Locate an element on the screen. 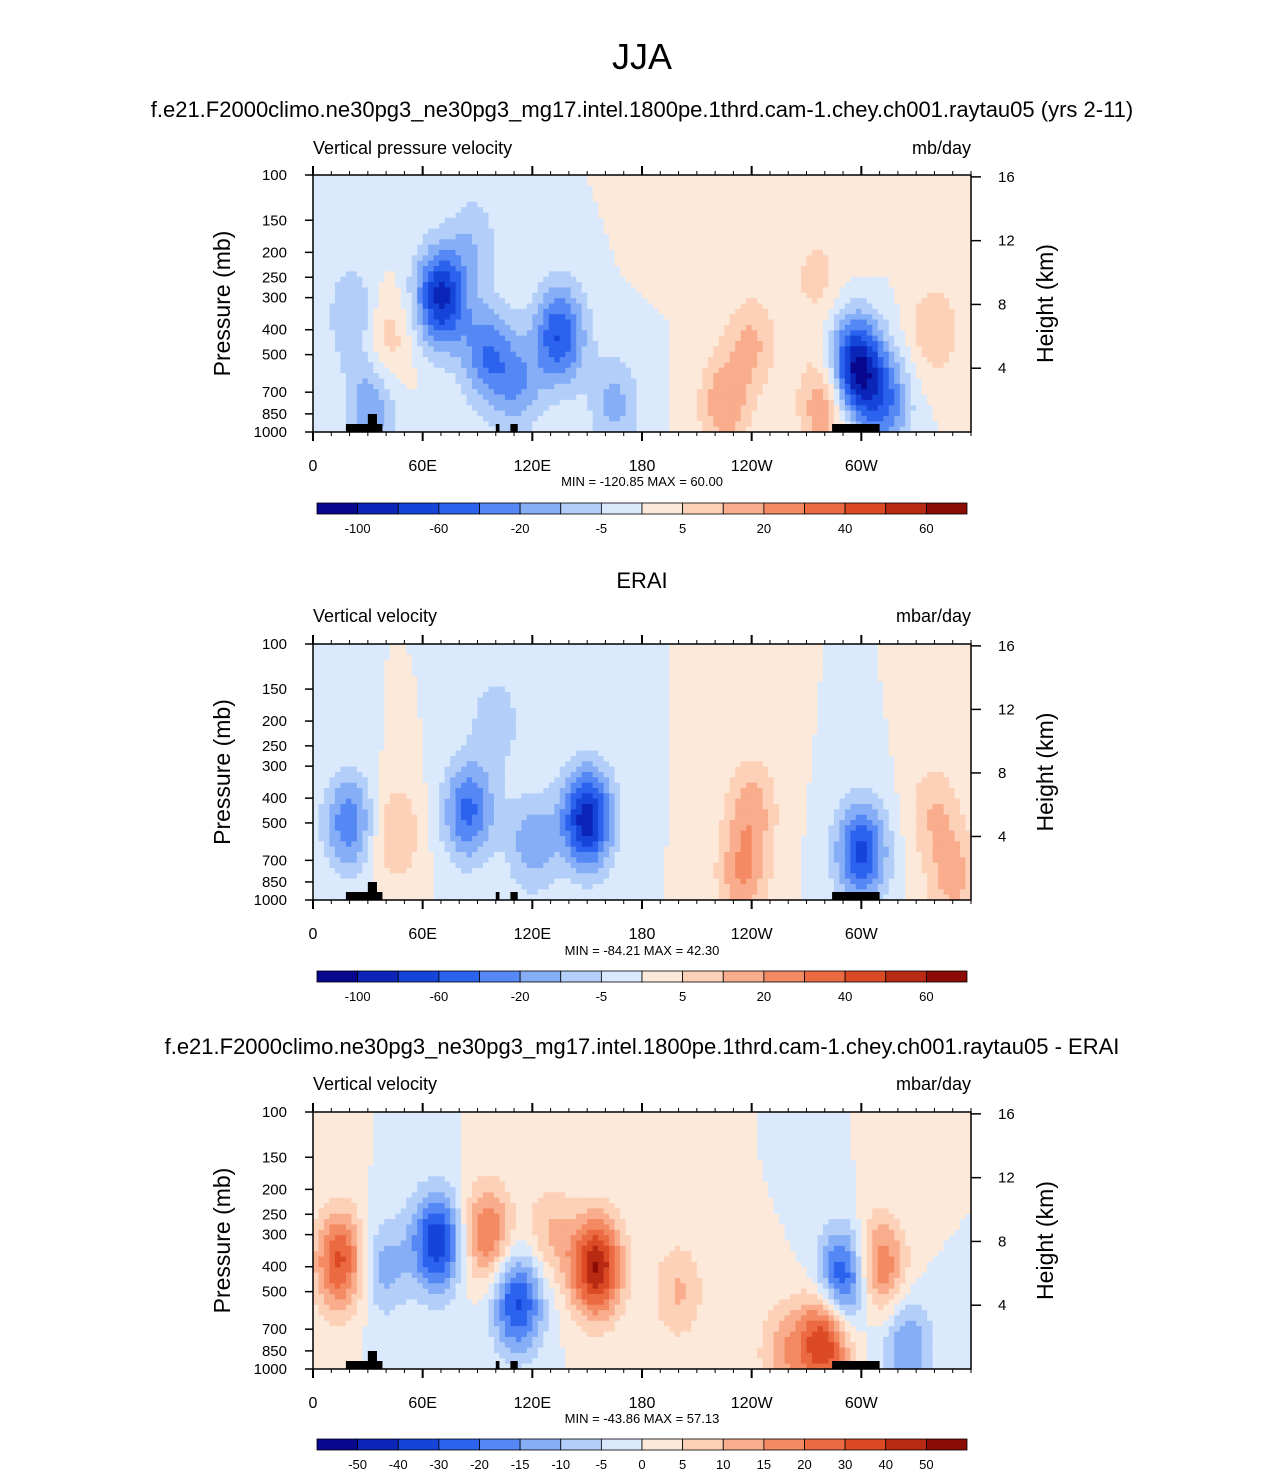  colorbar-label: -15 is located at coordinates (520, 1464).